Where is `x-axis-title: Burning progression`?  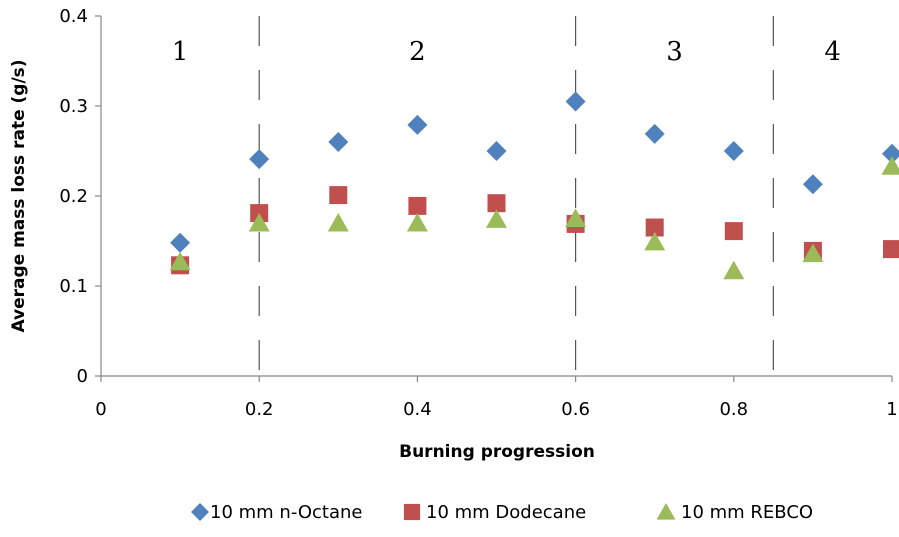 x-axis-title: Burning progression is located at coordinates (497, 452).